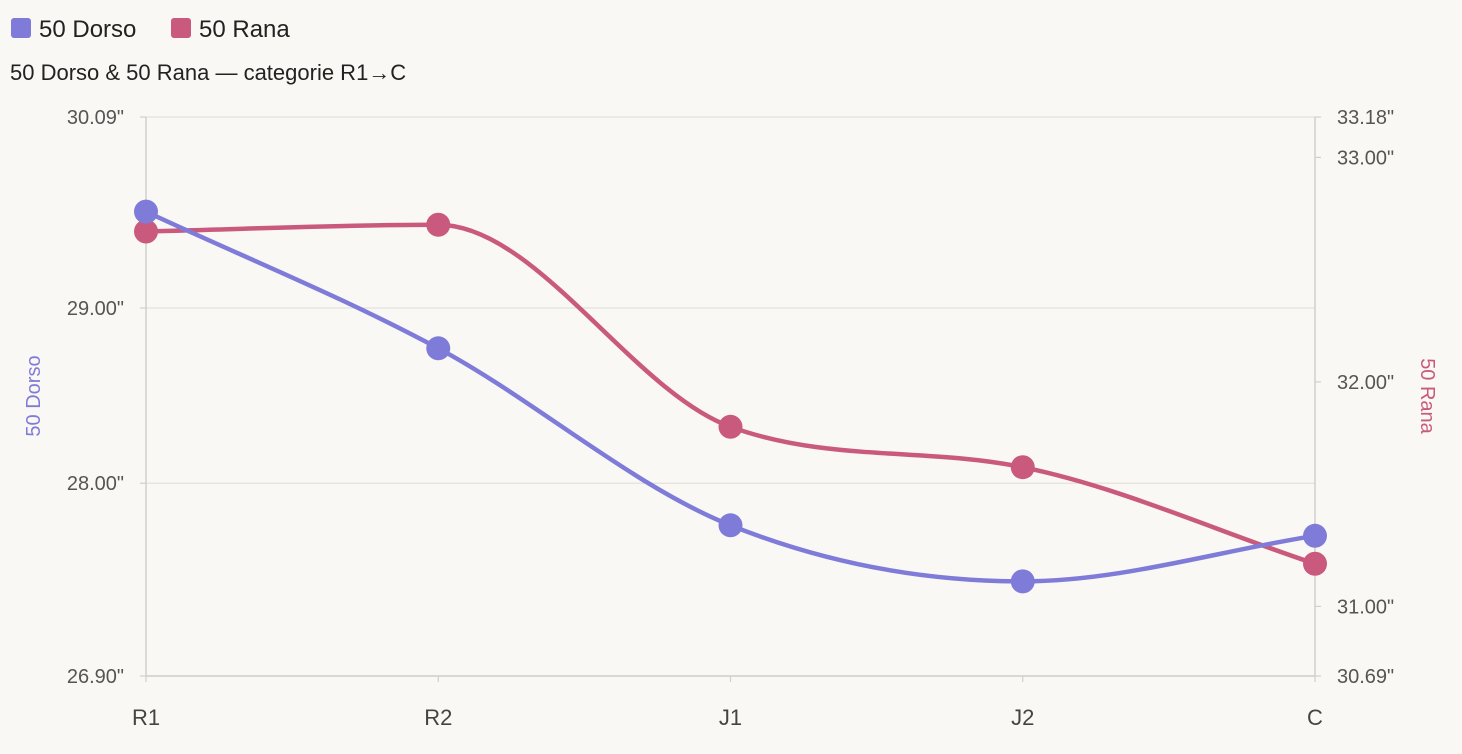  Describe the element at coordinates (1365, 118) in the screenshot. I see `right-tick-label: 33.18"` at that location.